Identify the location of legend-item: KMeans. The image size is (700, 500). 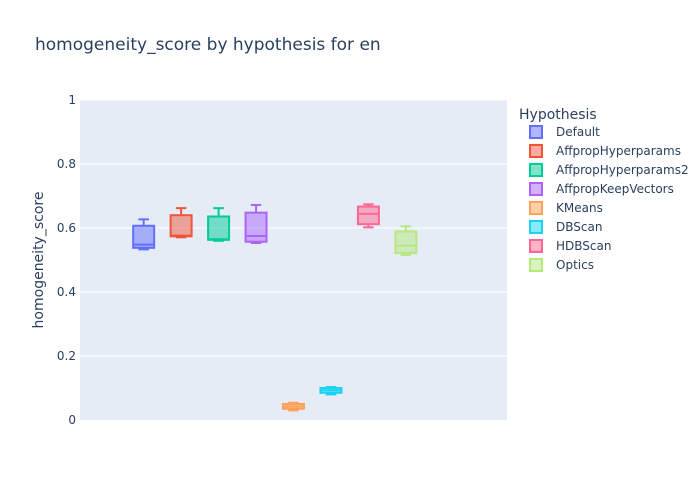
(566, 208).